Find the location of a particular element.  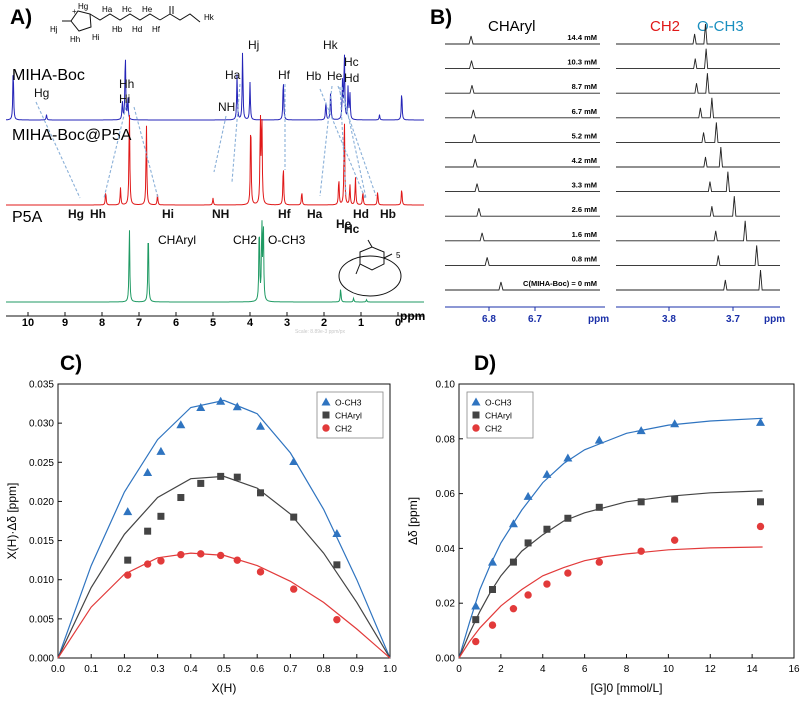

blue-label-hd: Hd is located at coordinates (351, 78).